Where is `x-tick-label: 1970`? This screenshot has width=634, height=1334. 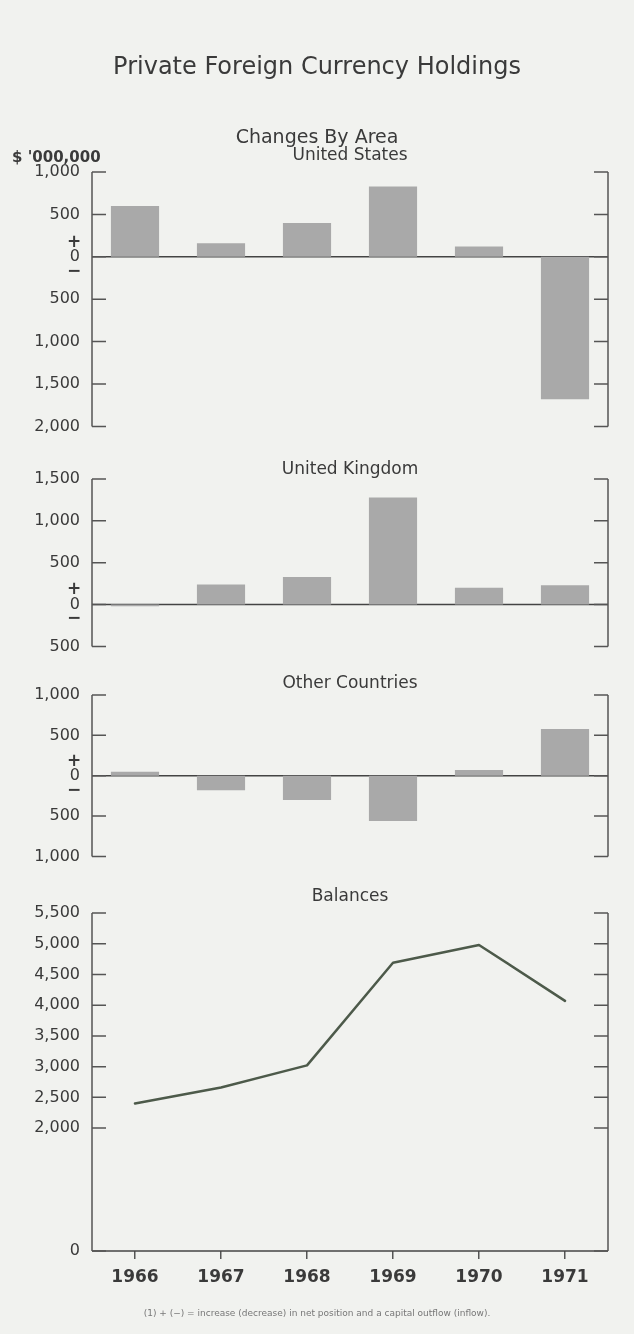
x-tick-label: 1970 is located at coordinates (479, 1275).